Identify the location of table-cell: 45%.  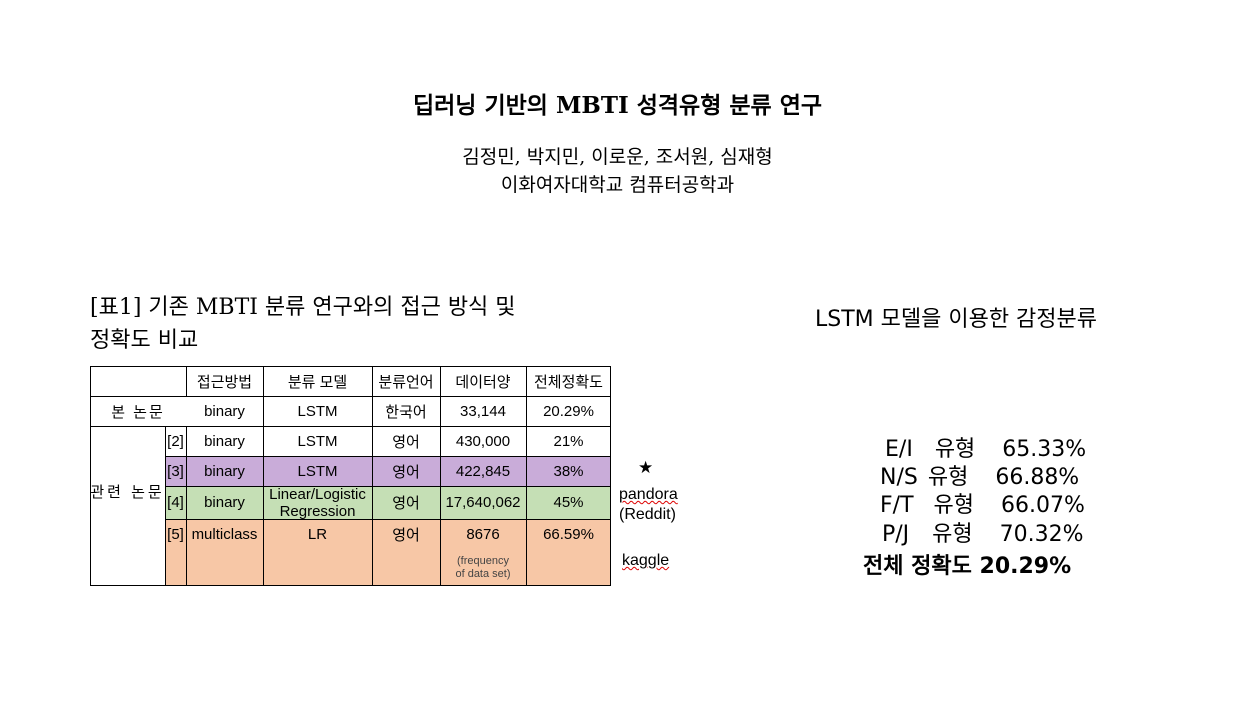
(568, 502).